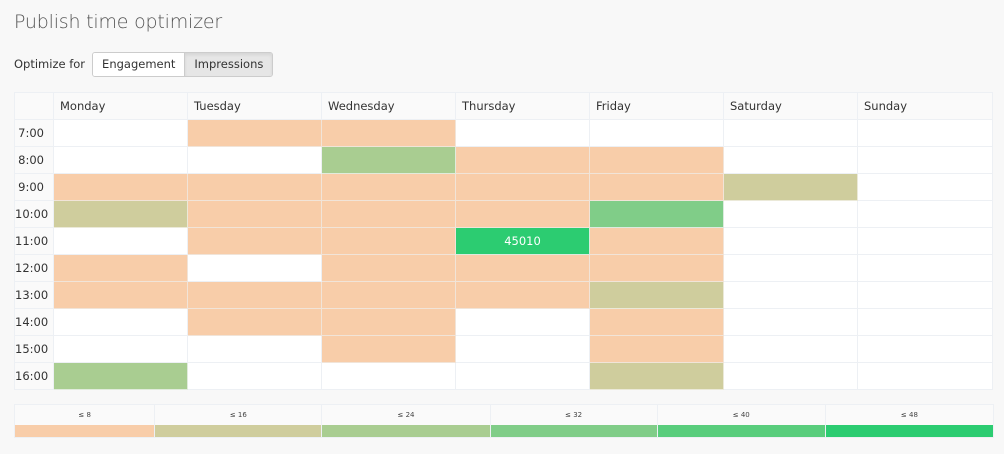 Image resolution: width=1004 pixels, height=454 pixels. Describe the element at coordinates (573, 415) in the screenshot. I see `legend-label: ≤ 32` at that location.